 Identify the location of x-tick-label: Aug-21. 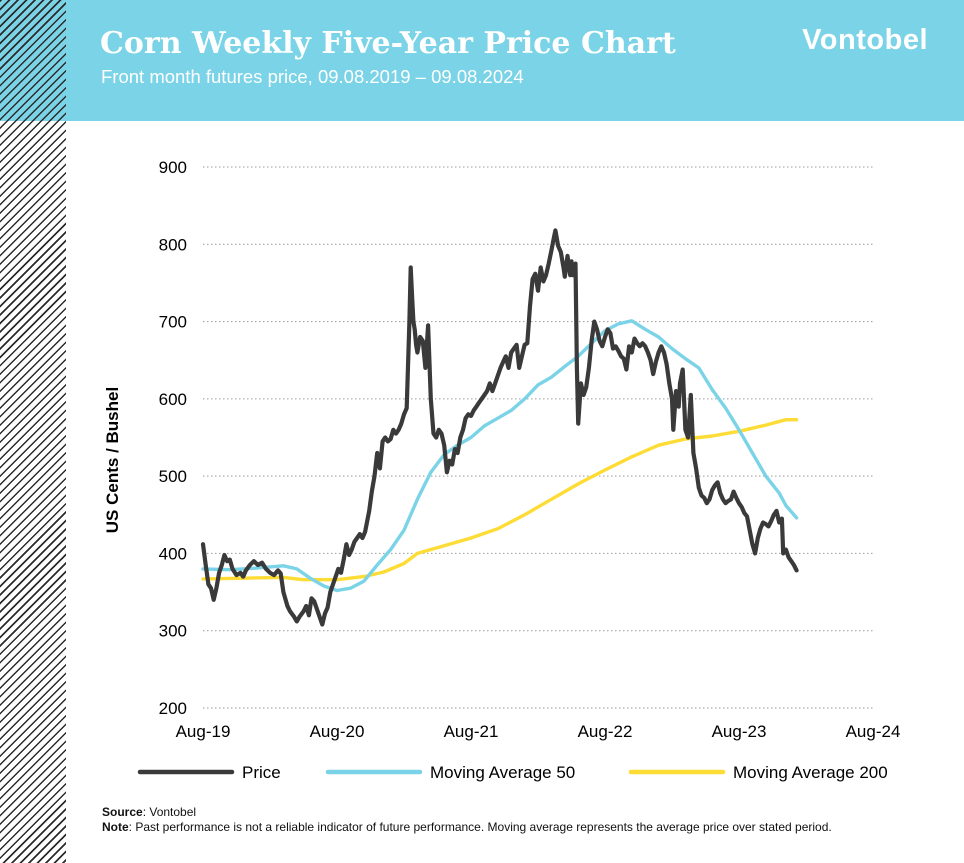
(471, 731).